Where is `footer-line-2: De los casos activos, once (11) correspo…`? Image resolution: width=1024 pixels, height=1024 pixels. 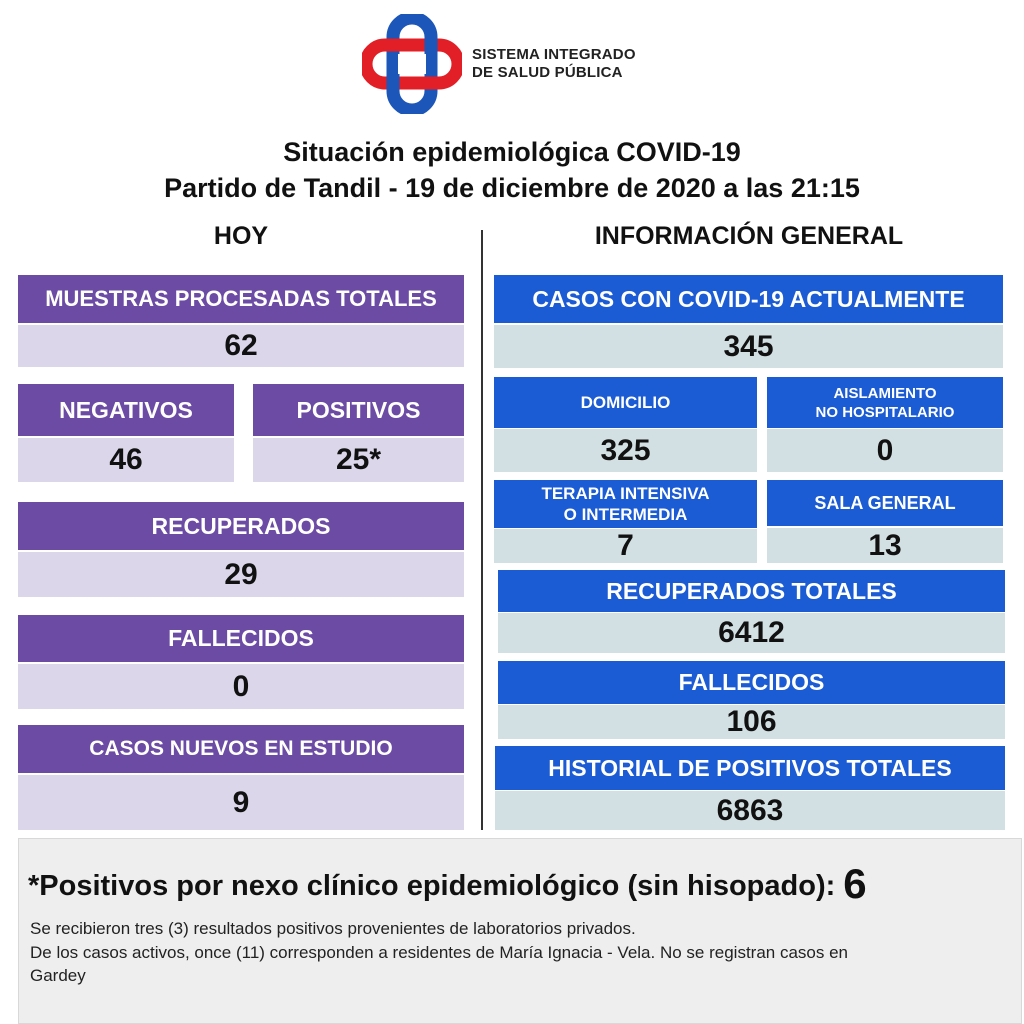 footer-line-2: De los casos activos, once (11) correspo… is located at coordinates (439, 952).